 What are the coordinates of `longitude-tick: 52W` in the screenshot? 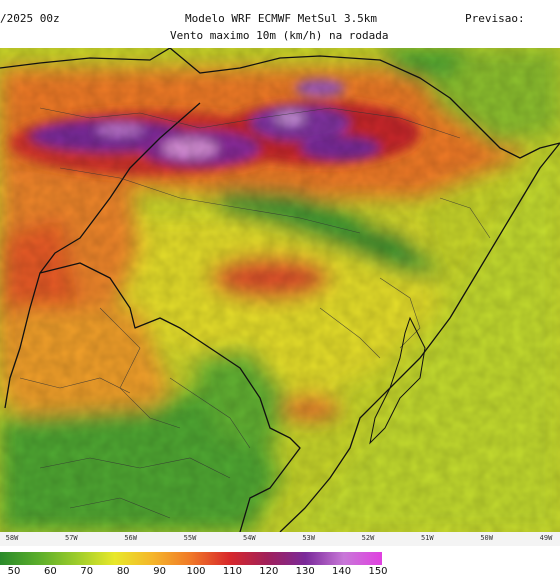 It's located at (368, 538).